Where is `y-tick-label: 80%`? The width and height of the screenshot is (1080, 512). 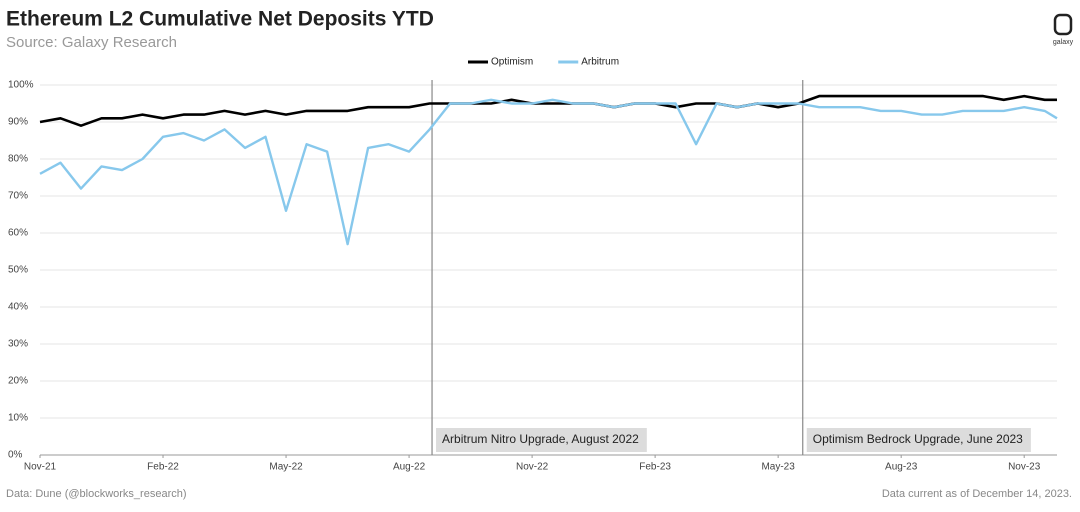
y-tick-label: 80% is located at coordinates (18, 159).